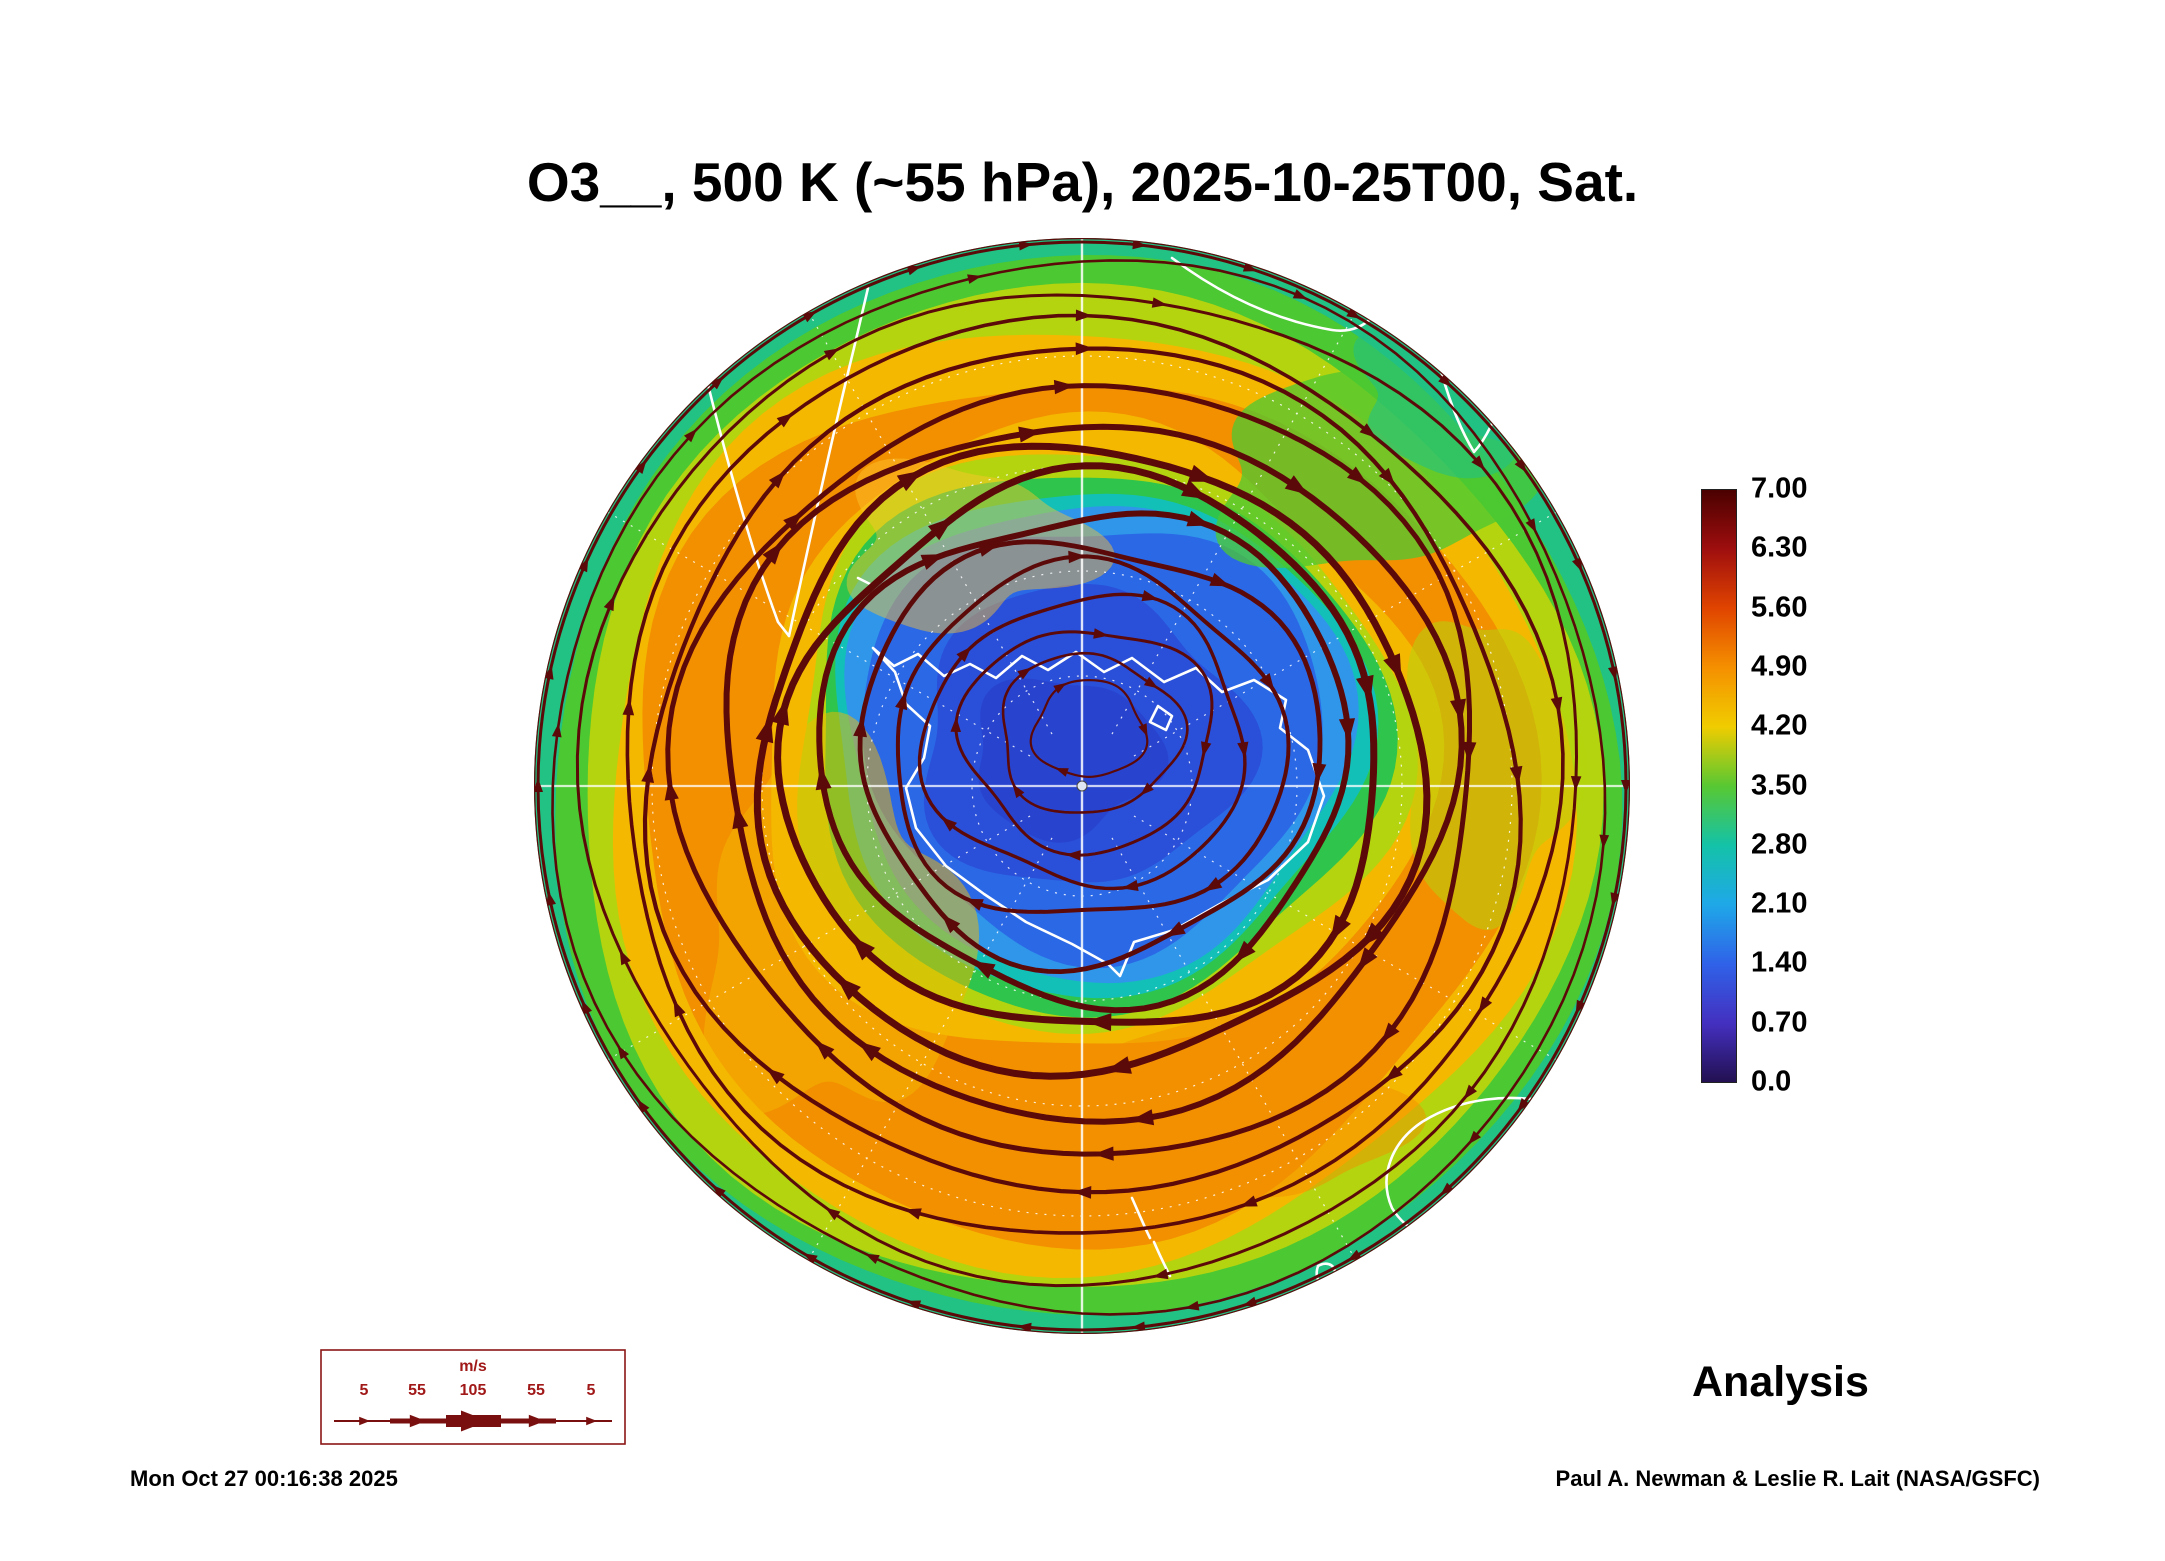 Image resolution: width=2165 pixels, height=1561 pixels. What do you see at coordinates (1779, 962) in the screenshot?
I see `colorbar-tick-label: 1.40` at bounding box center [1779, 962].